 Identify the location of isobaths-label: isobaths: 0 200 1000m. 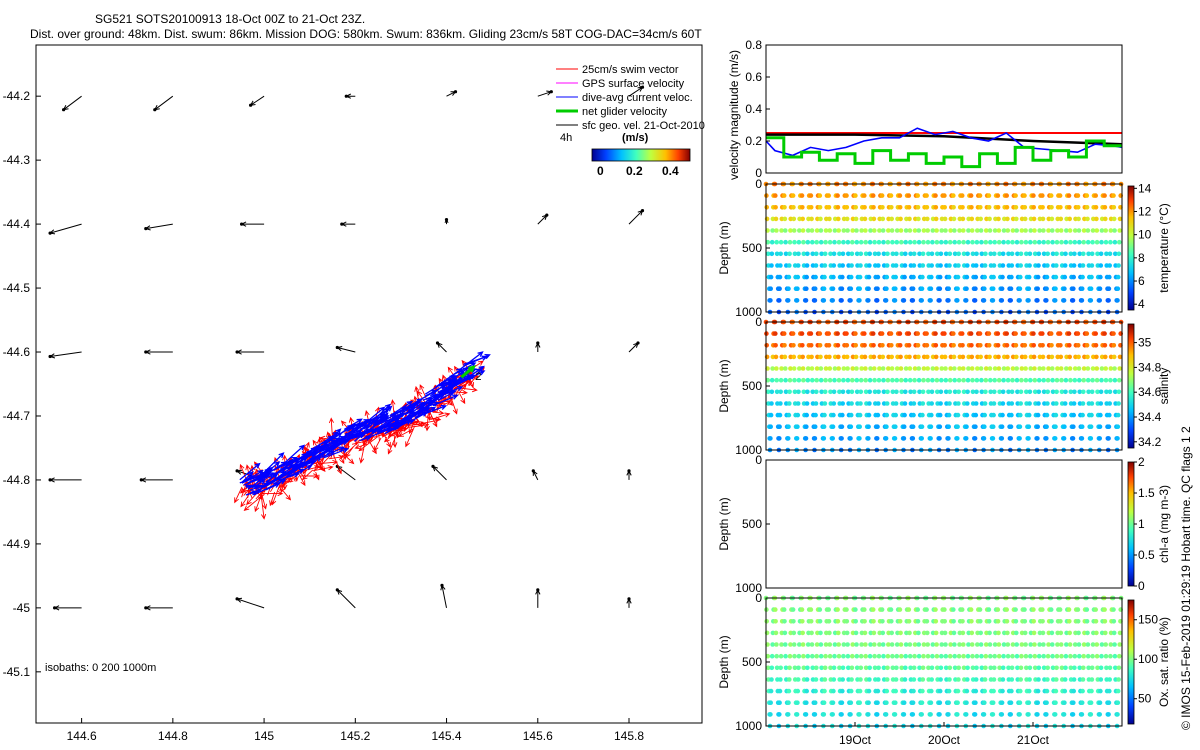
(100, 668).